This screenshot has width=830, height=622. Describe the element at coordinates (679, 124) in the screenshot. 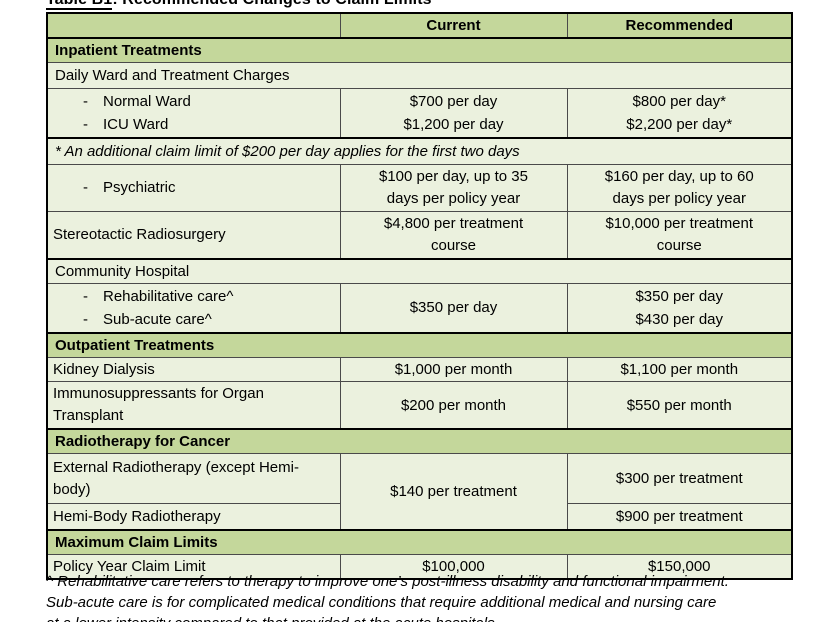

I see `value-icu-ward-recommended: $2,200 per day*` at that location.